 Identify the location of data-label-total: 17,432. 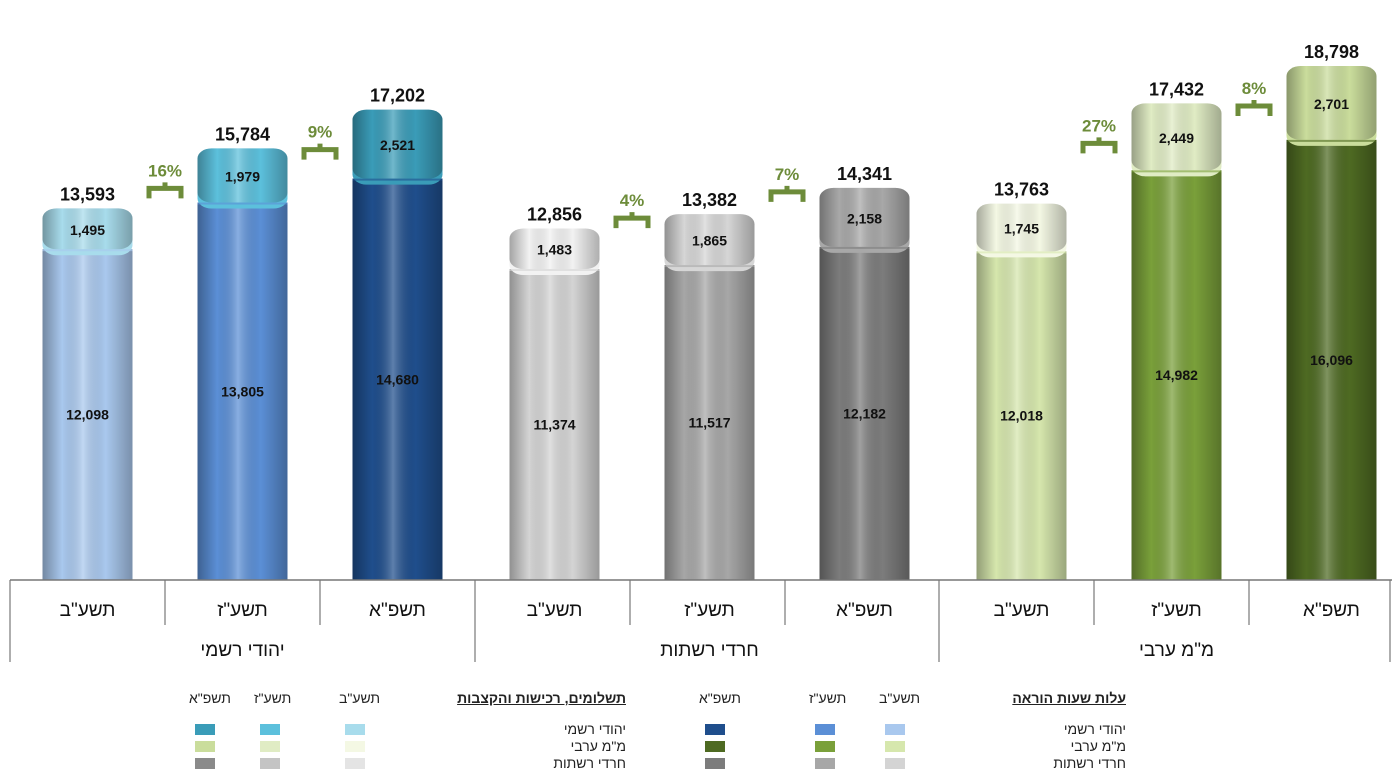
(1176, 89).